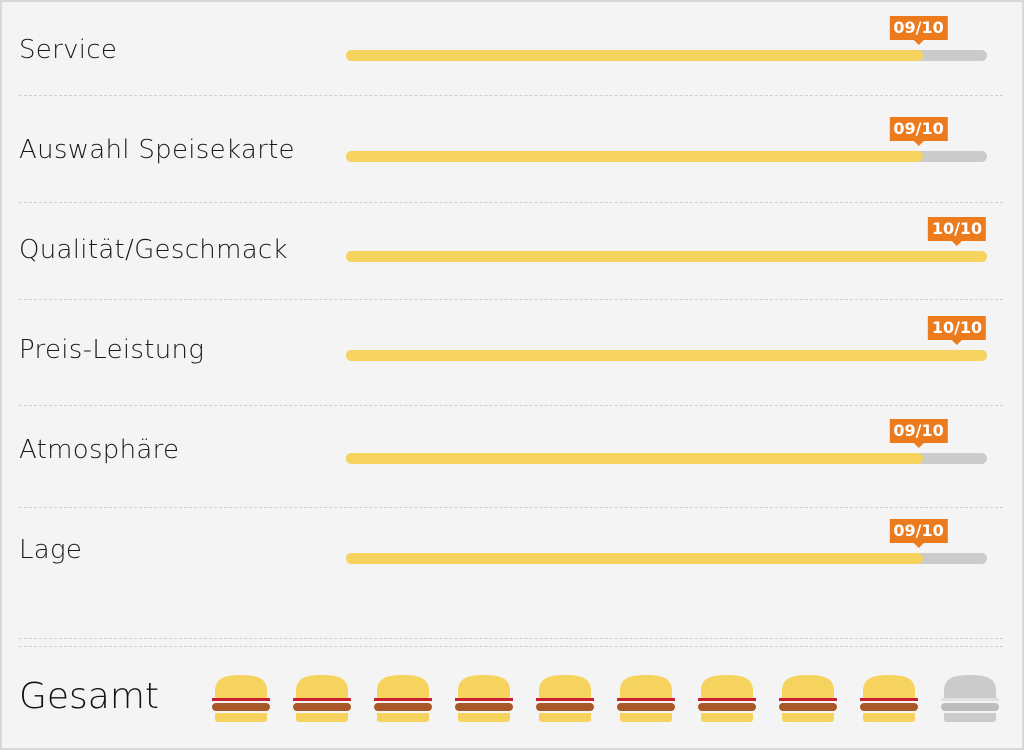 This screenshot has width=1024, height=750. What do you see at coordinates (99, 450) in the screenshot?
I see `rating-label: Atmosphäre` at bounding box center [99, 450].